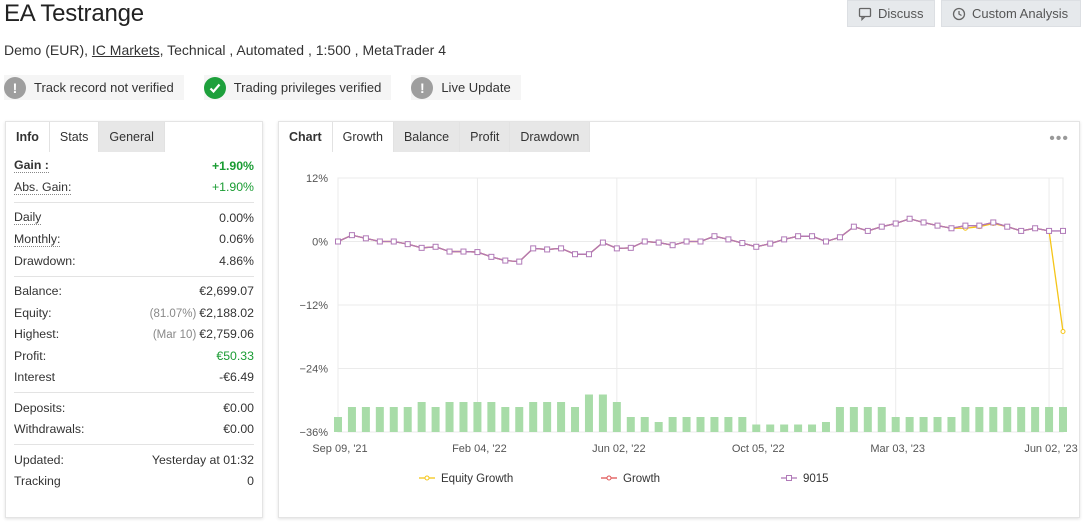  What do you see at coordinates (1059, 138) in the screenshot?
I see `more-options-icon: •••` at bounding box center [1059, 138].